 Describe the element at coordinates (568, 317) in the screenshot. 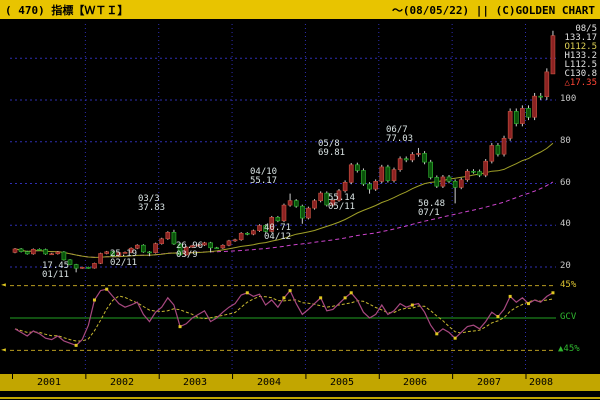

I see `gcv-label: GCV` at that location.